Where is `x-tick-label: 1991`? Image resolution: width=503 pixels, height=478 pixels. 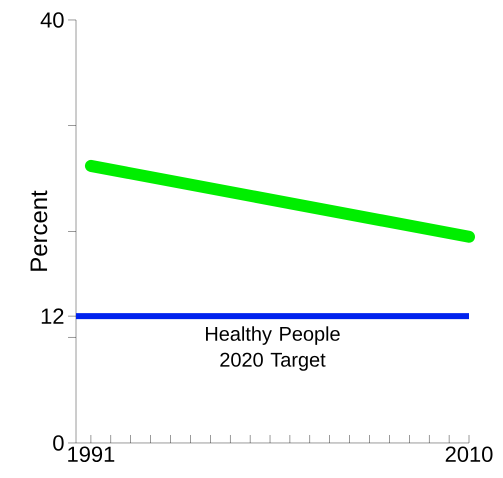
x-tick-label: 1991 is located at coordinates (91, 454).